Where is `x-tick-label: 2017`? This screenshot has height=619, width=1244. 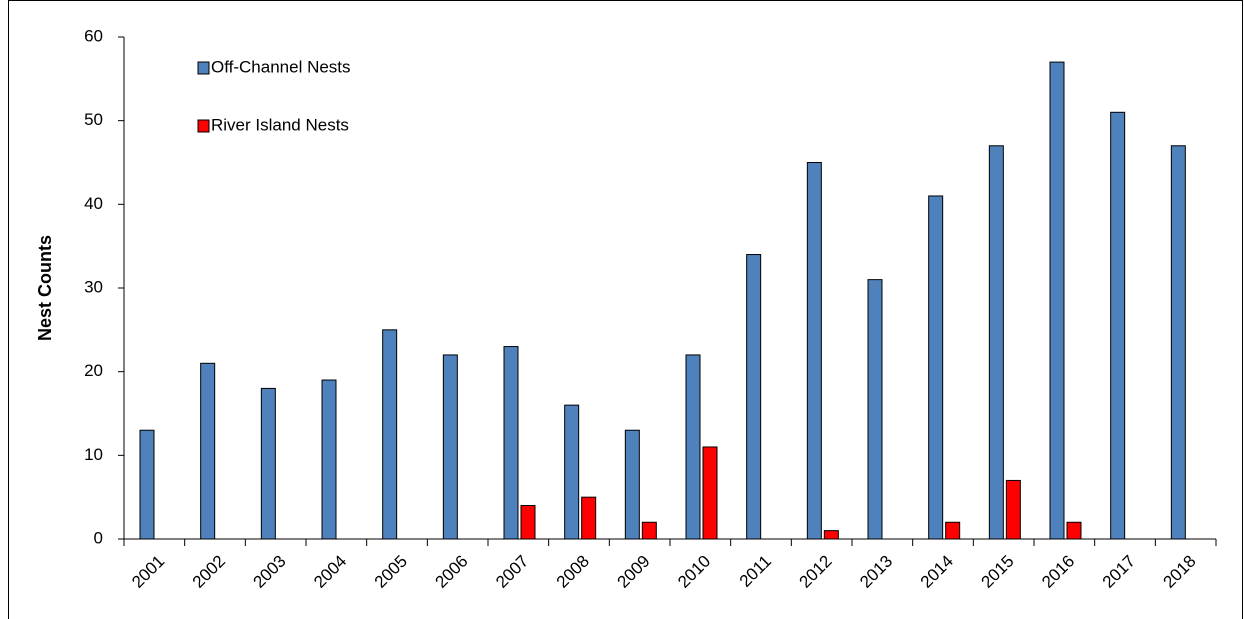 x-tick-label: 2017 is located at coordinates (1119, 572).